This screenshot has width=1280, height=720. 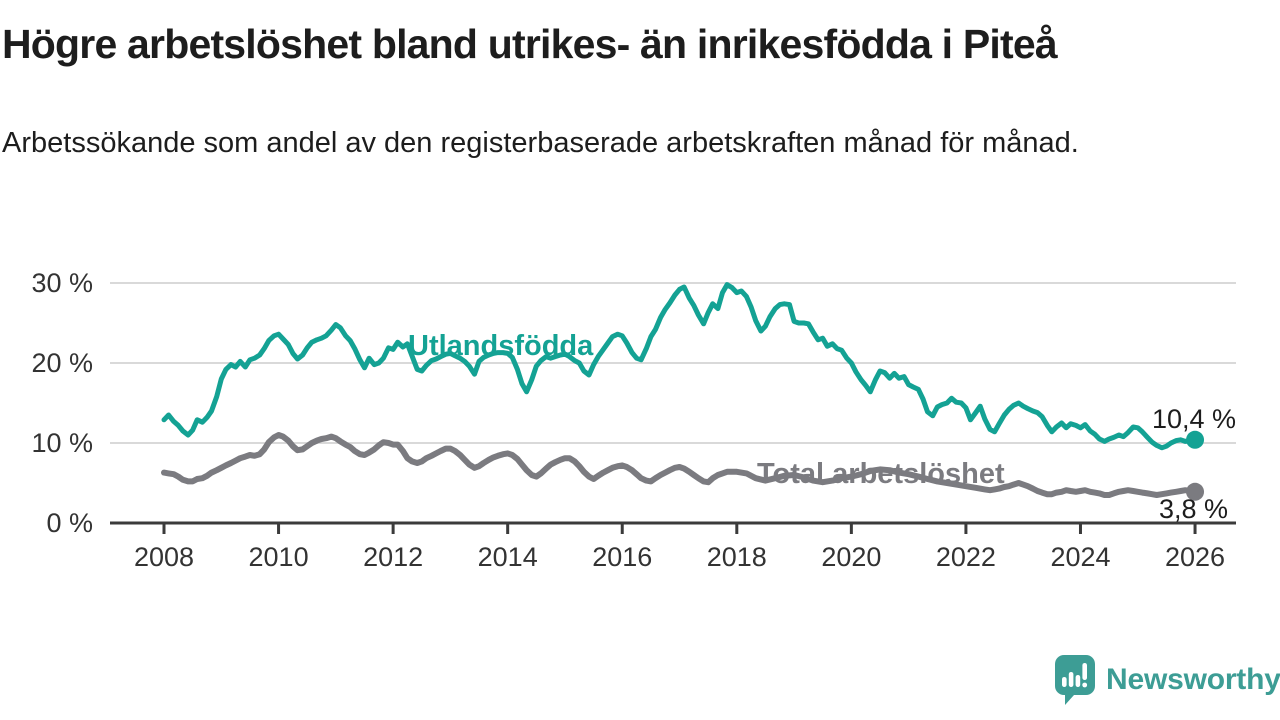 What do you see at coordinates (851, 557) in the screenshot?
I see `x-axis-tick-label: 2020` at bounding box center [851, 557].